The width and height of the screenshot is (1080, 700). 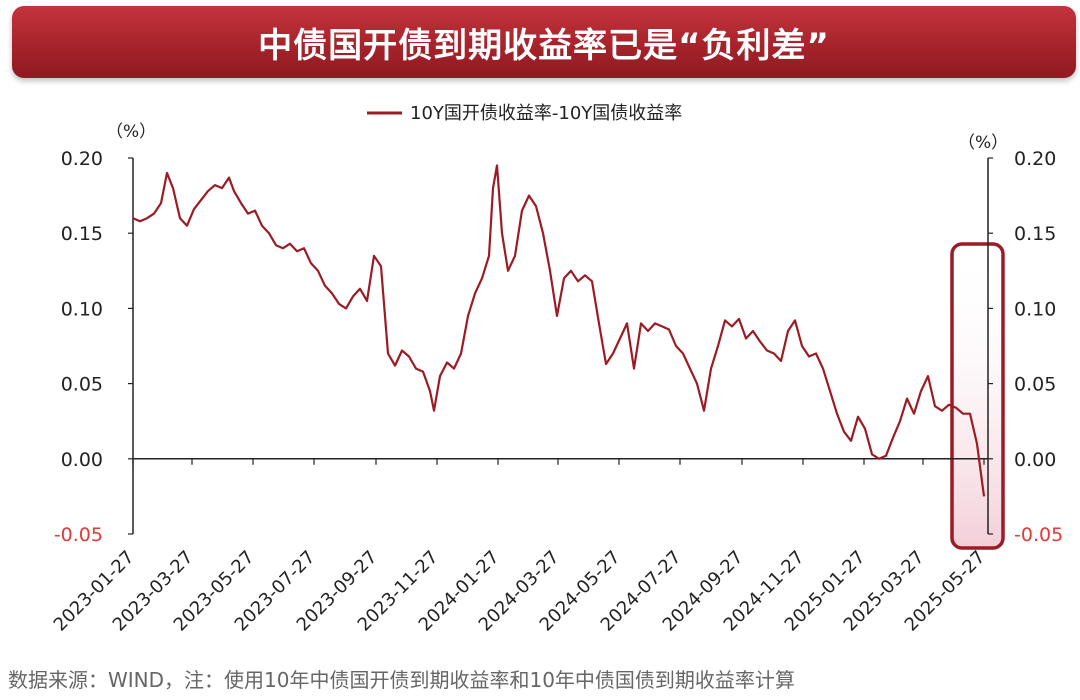 I want to click on y-tick-label-left: 0.10, so click(x=82, y=309).